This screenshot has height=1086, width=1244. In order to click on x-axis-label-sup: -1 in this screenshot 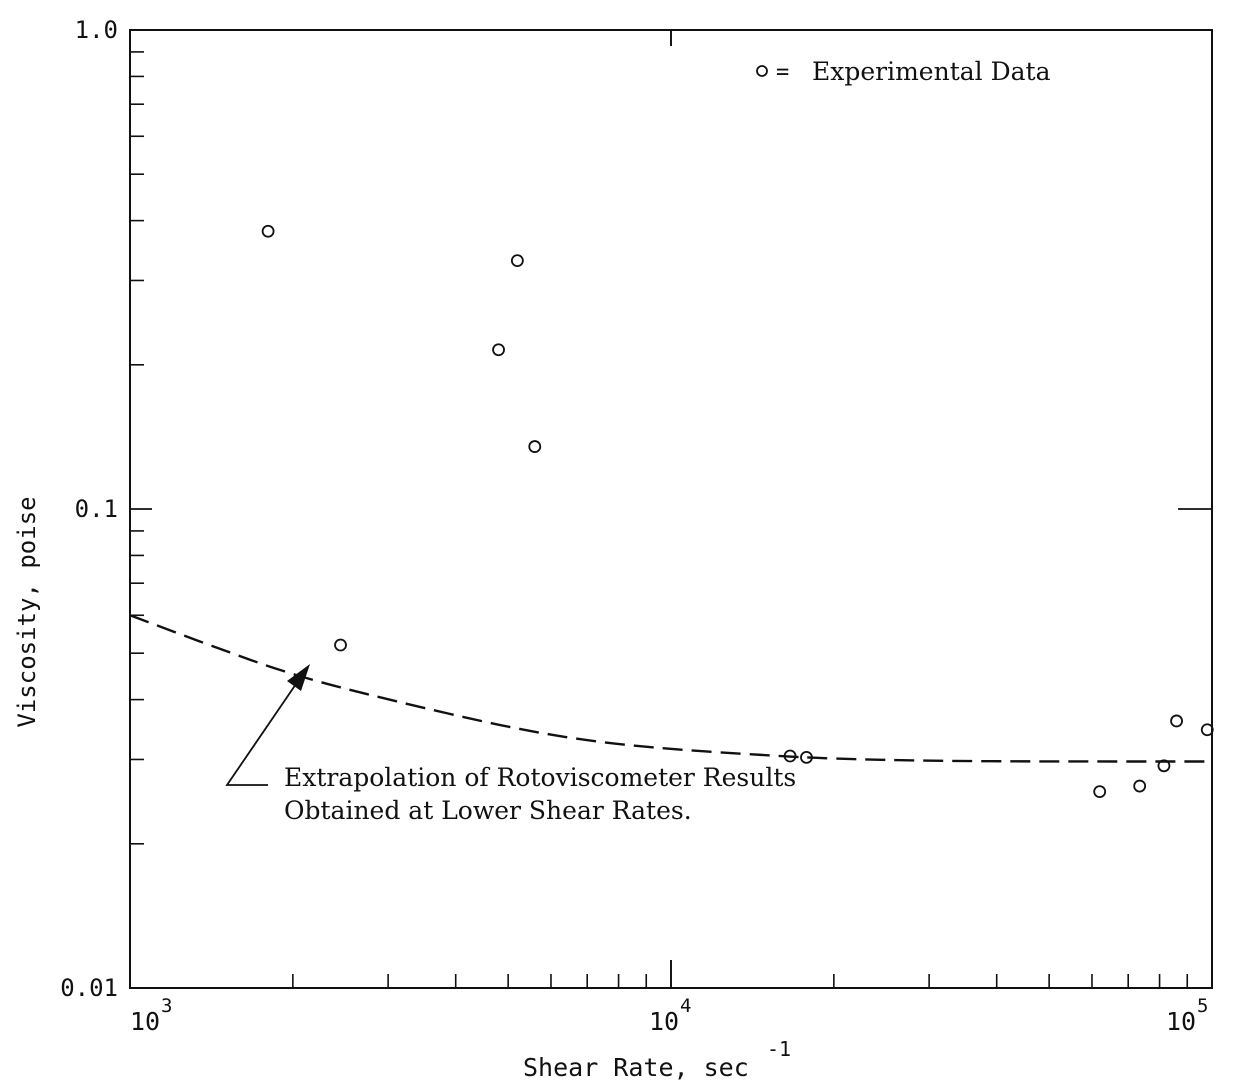, I will do `click(779, 1049)`.